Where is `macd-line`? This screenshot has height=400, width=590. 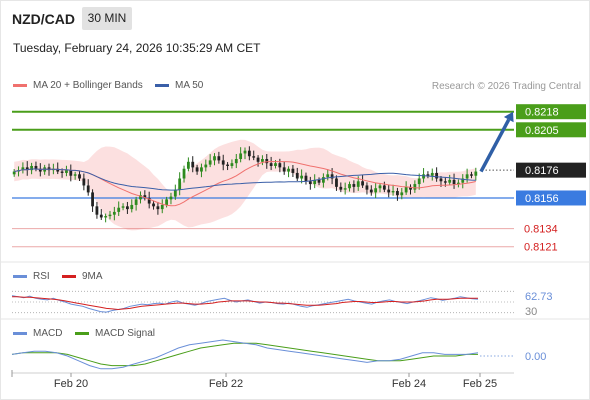 macd-line is located at coordinates (245, 354).